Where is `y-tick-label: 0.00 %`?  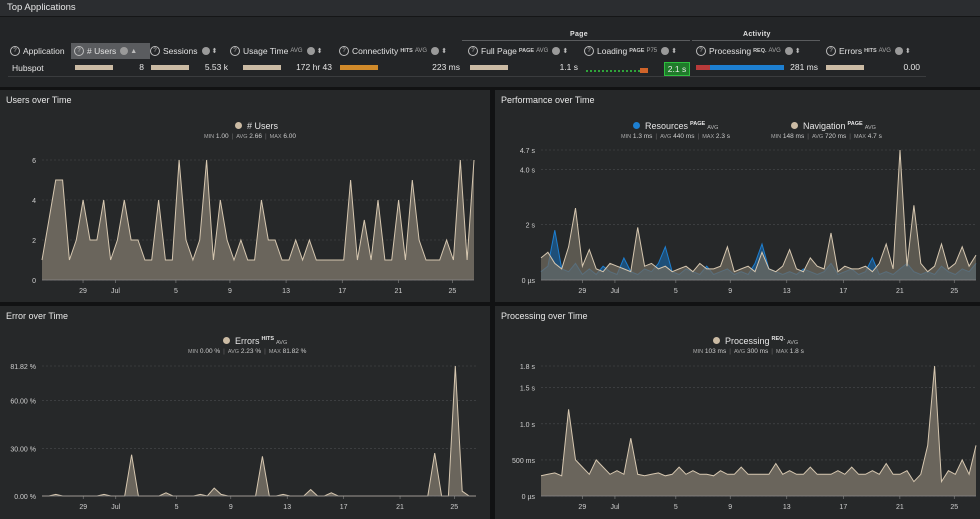 y-tick-label: 0.00 % is located at coordinates (25, 497).